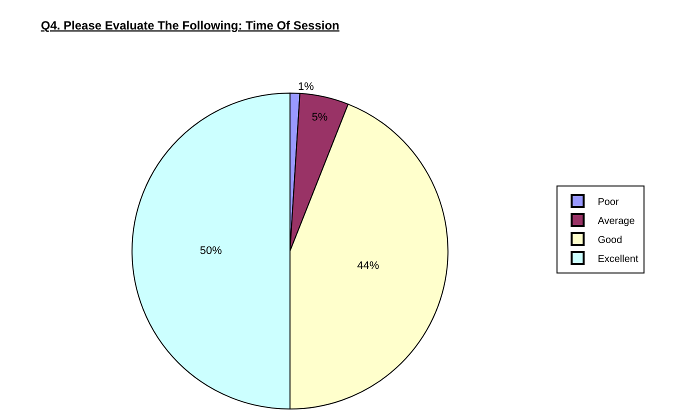 Image resolution: width=681 pixels, height=419 pixels. I want to click on legend-label: Good, so click(610, 240).